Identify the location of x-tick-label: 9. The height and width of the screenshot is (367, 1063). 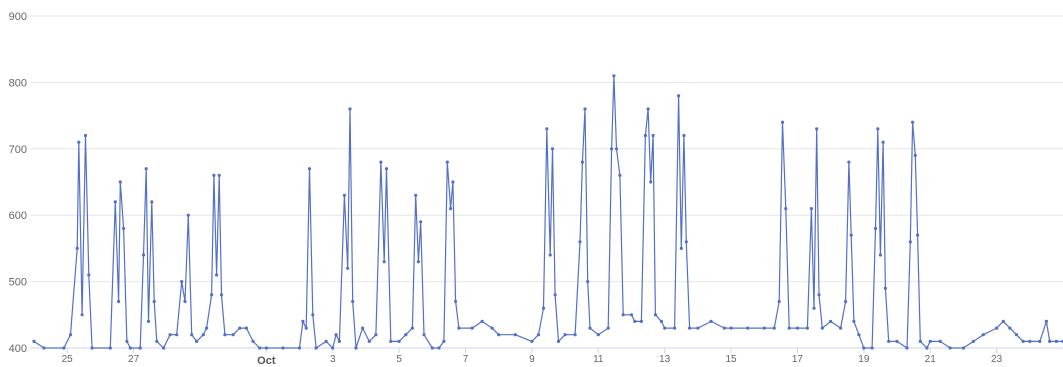
(532, 359).